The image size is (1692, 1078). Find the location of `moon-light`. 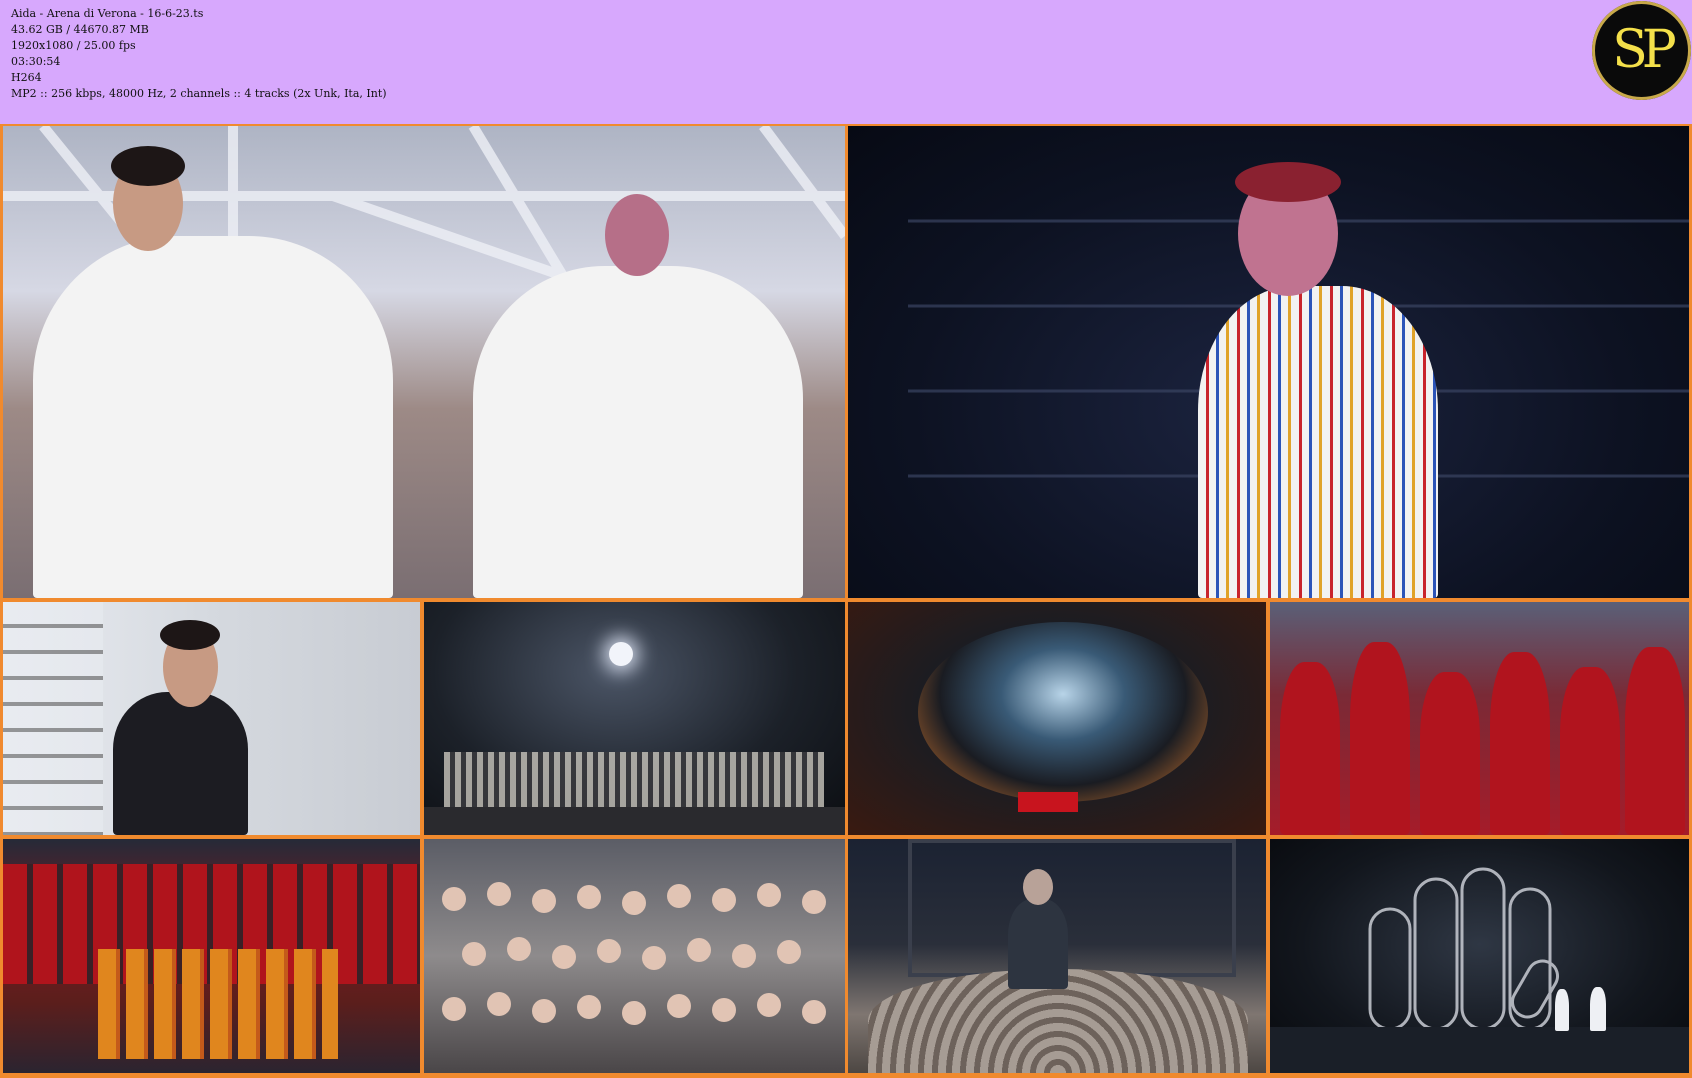

moon-light is located at coordinates (621, 654).